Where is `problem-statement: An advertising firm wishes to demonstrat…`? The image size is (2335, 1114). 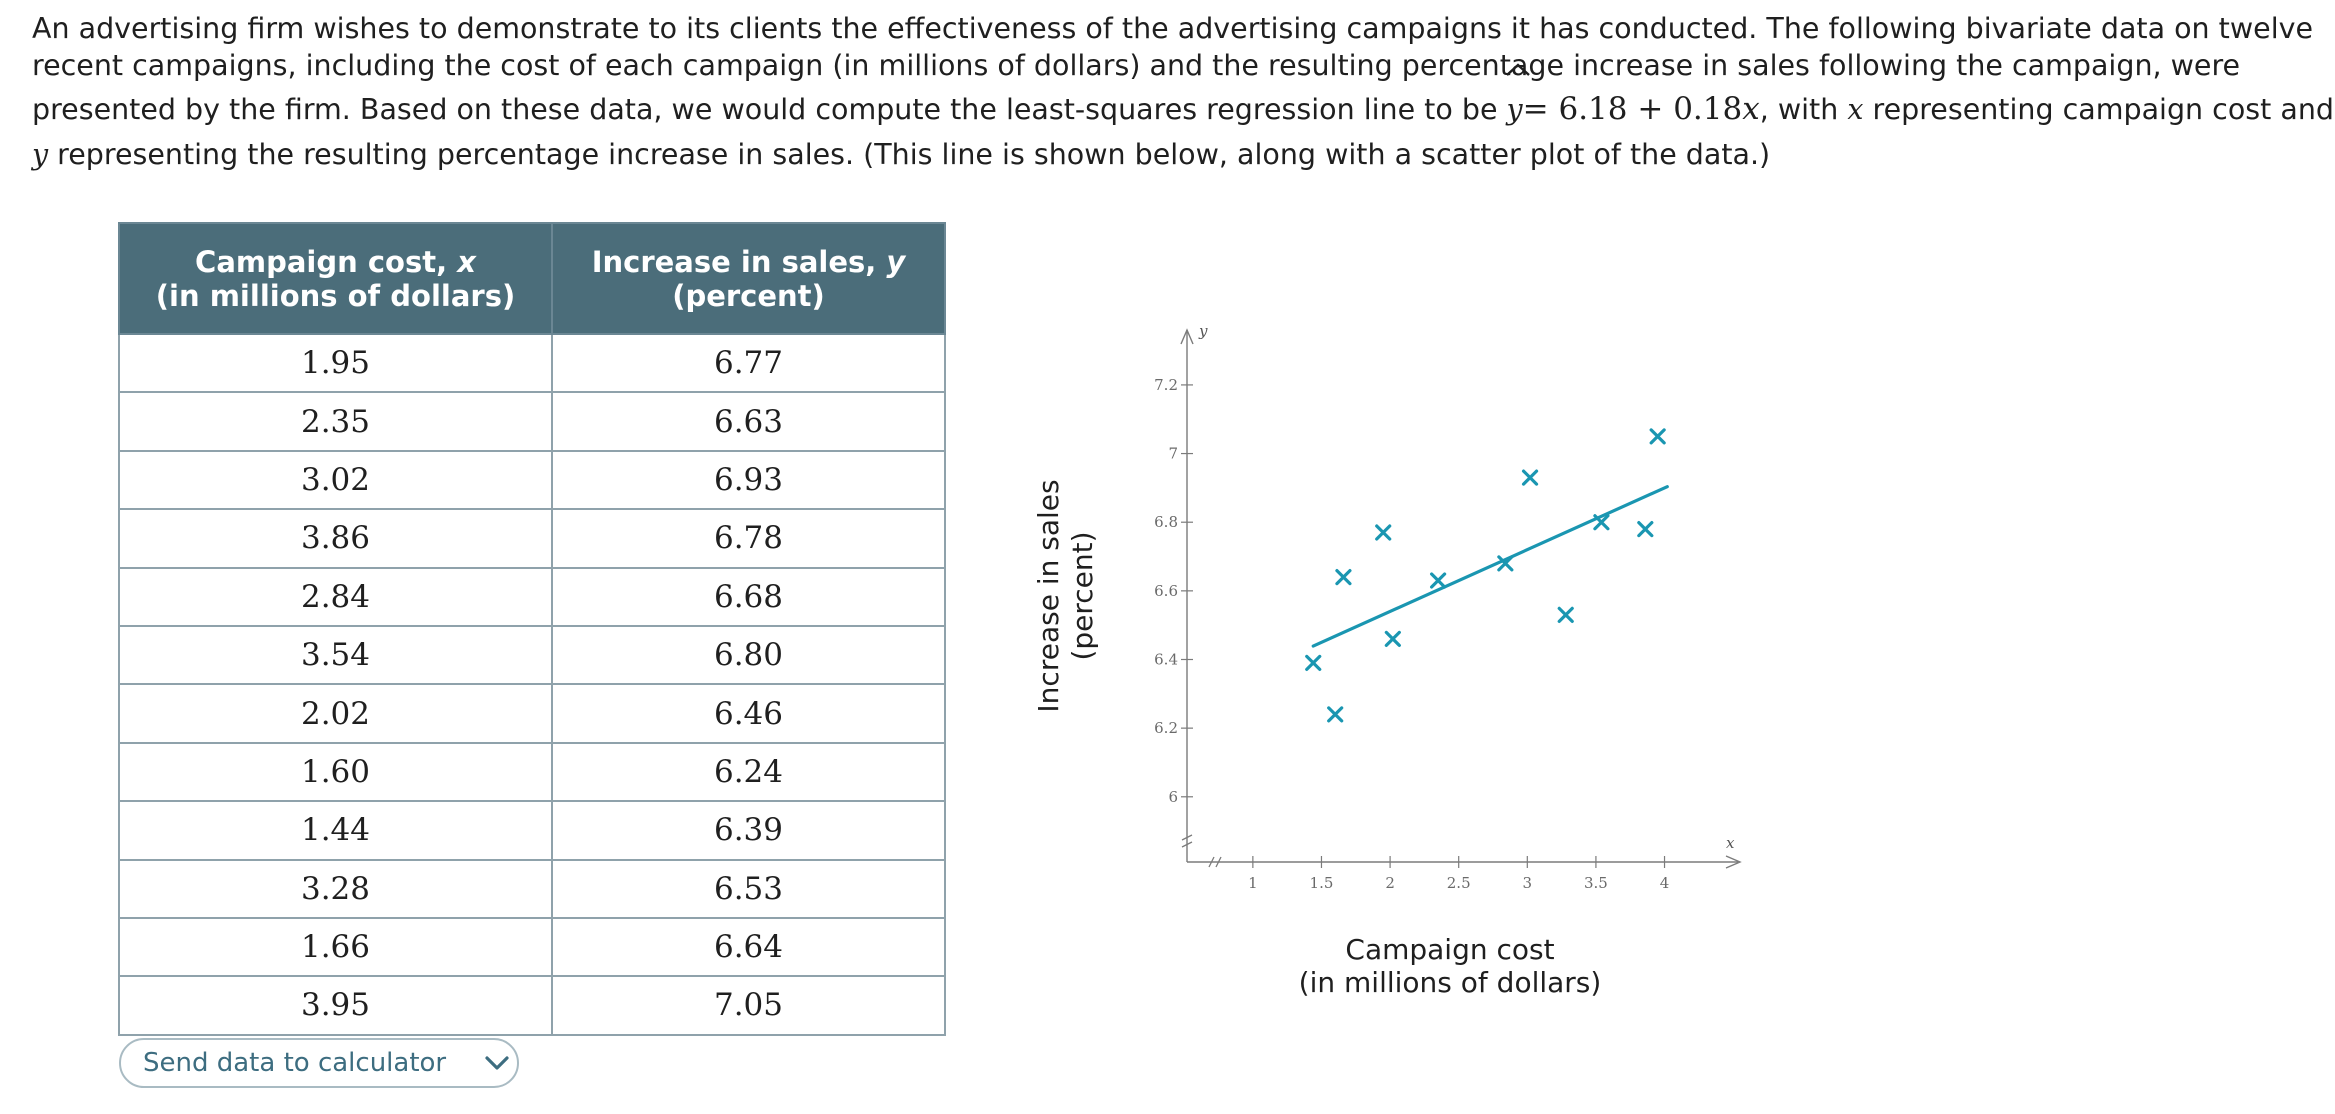
problem-statement: An advertising firm wishes to demonstrat… is located at coordinates (1183, 91).